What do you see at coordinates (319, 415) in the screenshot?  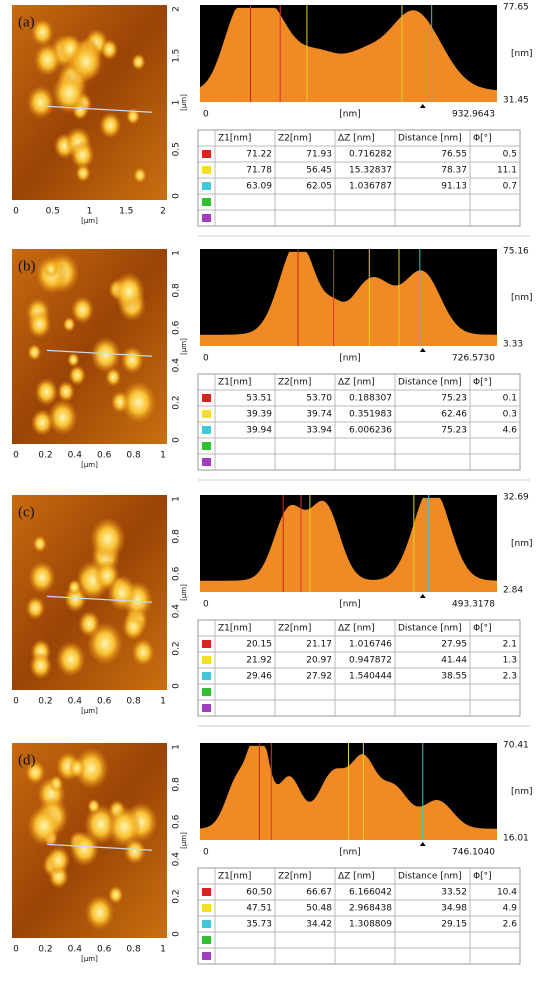 I see `table-cell: 39.74` at bounding box center [319, 415].